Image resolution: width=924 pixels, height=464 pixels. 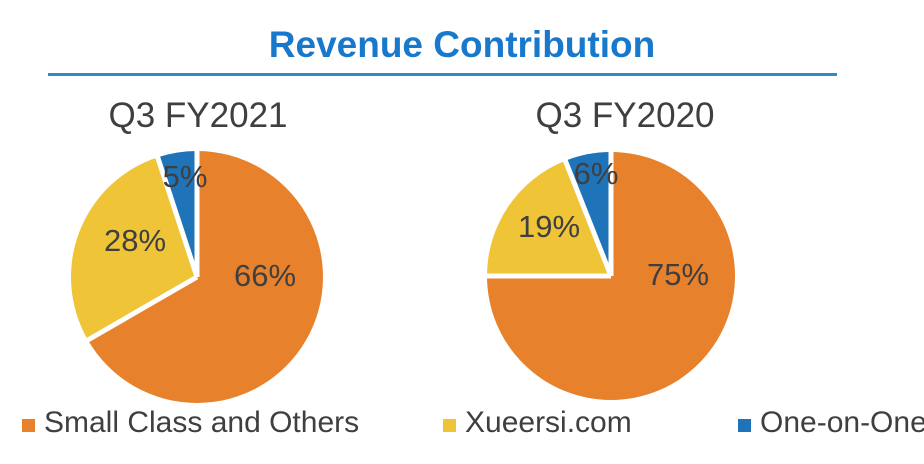 I want to click on legend-label: One-on-One, so click(x=842, y=422).